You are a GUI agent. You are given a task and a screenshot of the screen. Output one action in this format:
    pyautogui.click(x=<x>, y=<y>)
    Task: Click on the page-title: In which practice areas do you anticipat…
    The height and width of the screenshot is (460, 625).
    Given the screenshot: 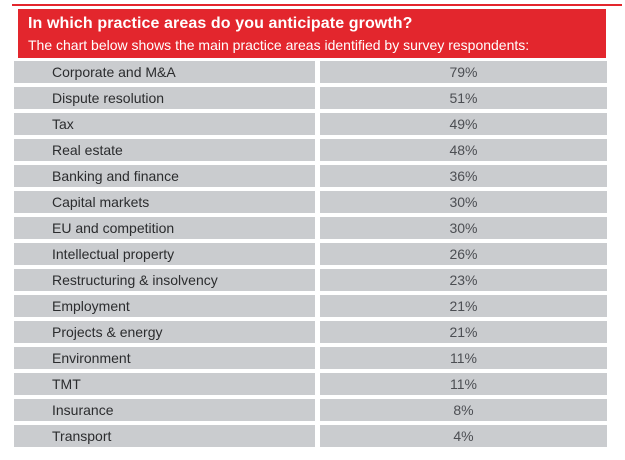 What is the action you would take?
    pyautogui.click(x=220, y=23)
    